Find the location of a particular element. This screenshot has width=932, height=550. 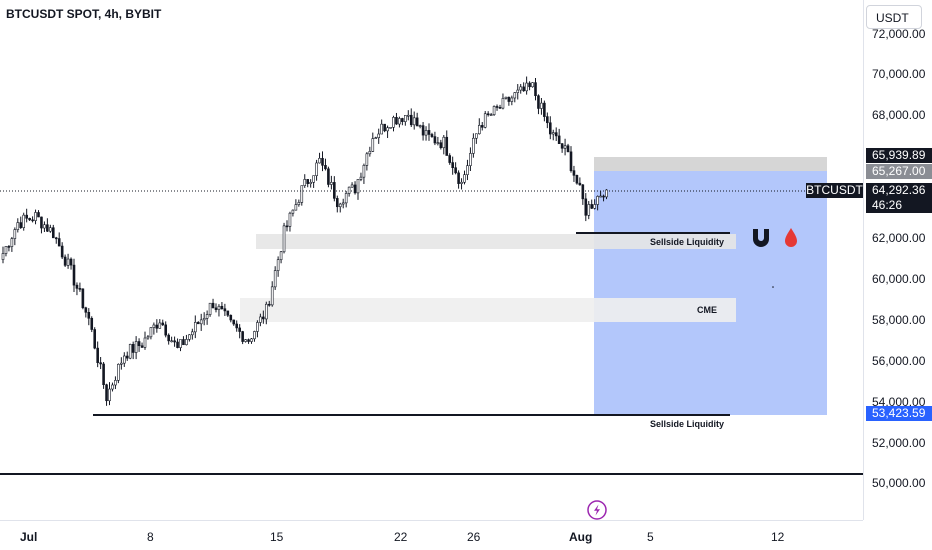

price-tick: 52,000.00 is located at coordinates (899, 443).